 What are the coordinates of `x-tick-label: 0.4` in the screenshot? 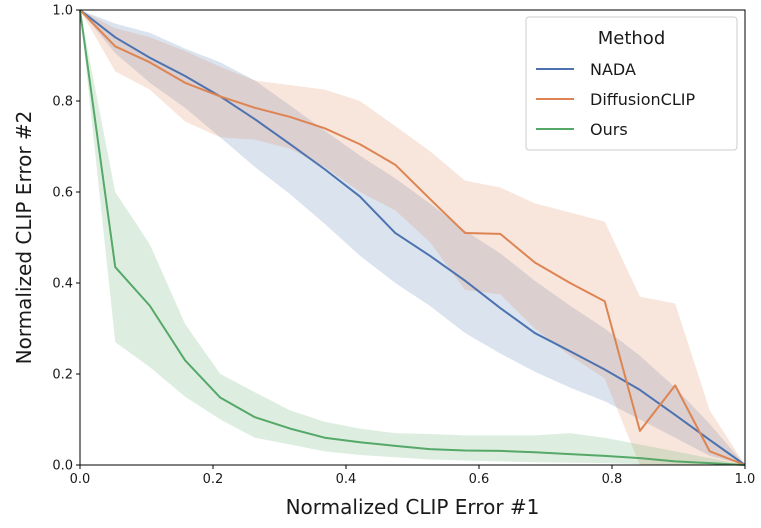 It's located at (346, 479).